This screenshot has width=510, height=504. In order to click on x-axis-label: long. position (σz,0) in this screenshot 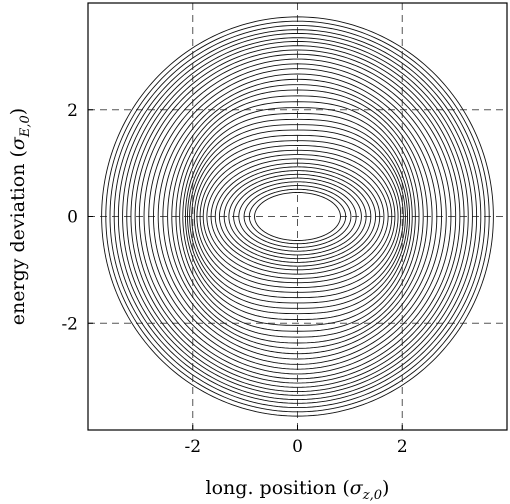, I will do `click(298, 490)`.